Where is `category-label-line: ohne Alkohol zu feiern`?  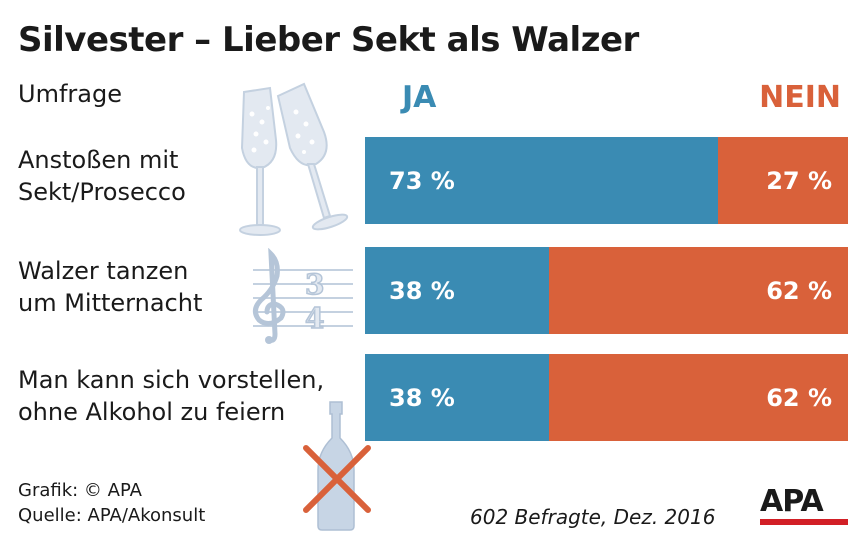
category-label-line: ohne Alkohol zu feiern is located at coordinates (152, 412).